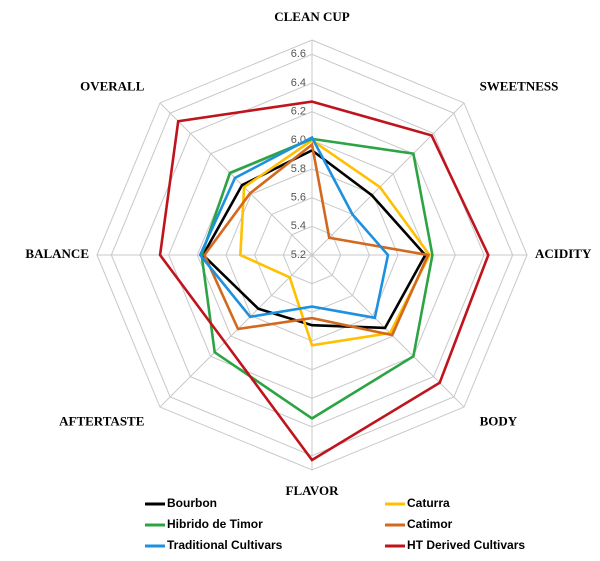 The image size is (600, 561). I want to click on axis-label: ACIDITY, so click(563, 253).